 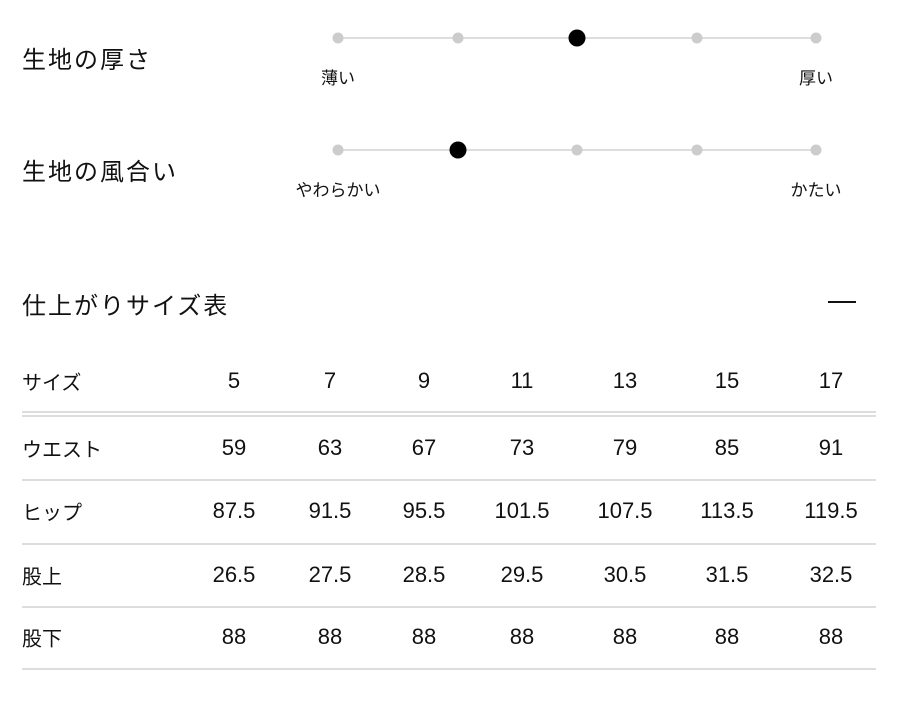 What do you see at coordinates (234, 447) in the screenshot?
I see `table-cell: 59` at bounding box center [234, 447].